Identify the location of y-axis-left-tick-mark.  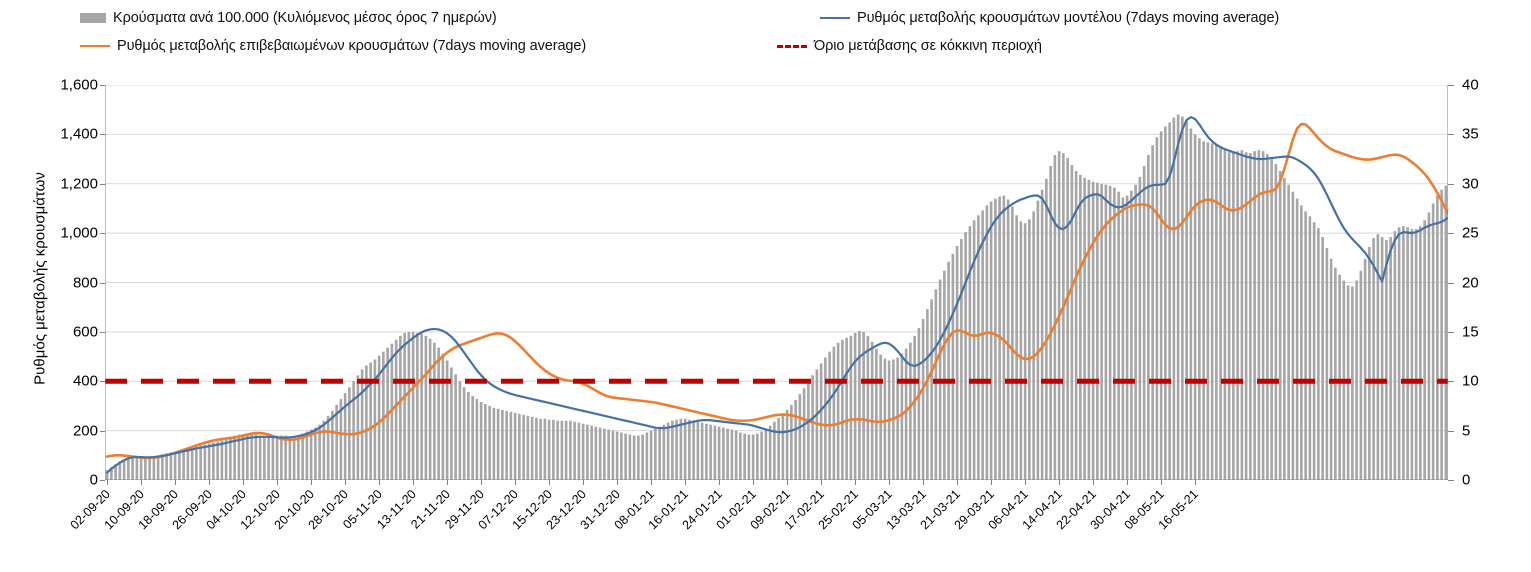
(102, 480).